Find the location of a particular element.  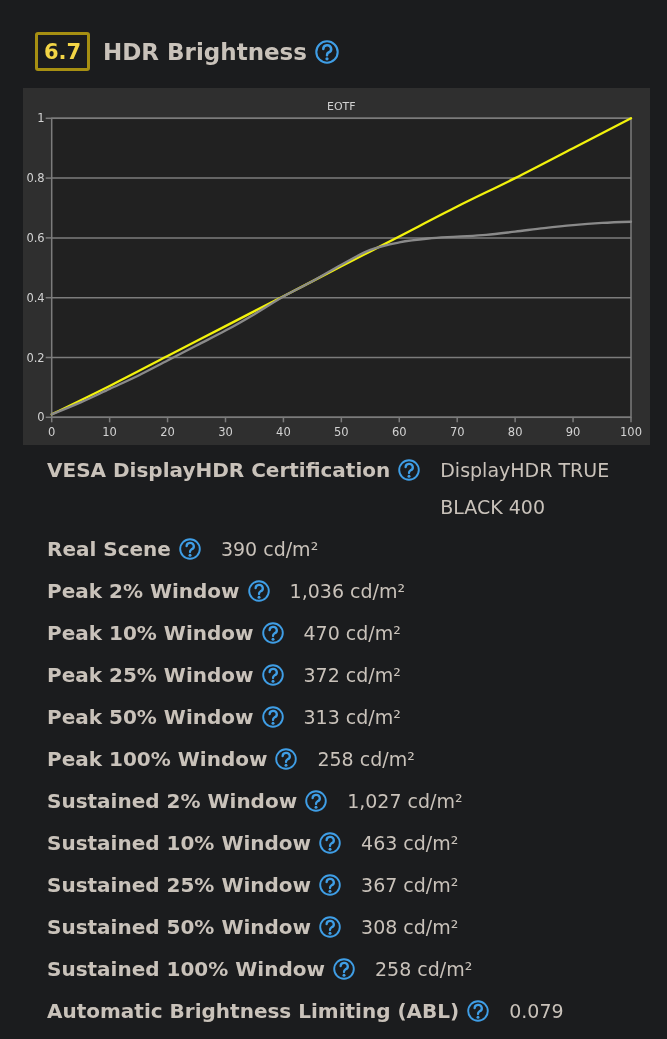

text: Sustained 2% Window is located at coordinates (172, 800).